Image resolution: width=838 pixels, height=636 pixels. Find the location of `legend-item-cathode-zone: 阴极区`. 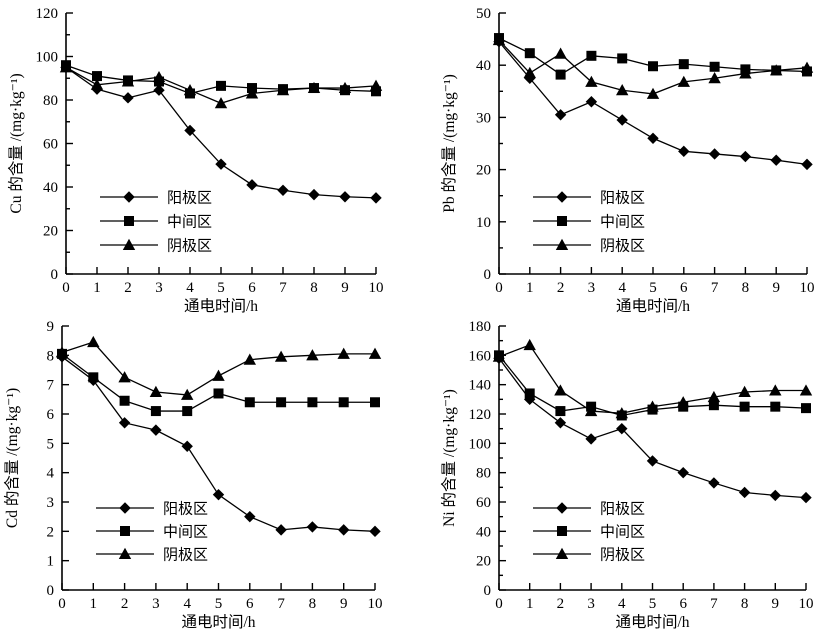

legend-item-cathode-zone: 阴极区 is located at coordinates (152, 555).